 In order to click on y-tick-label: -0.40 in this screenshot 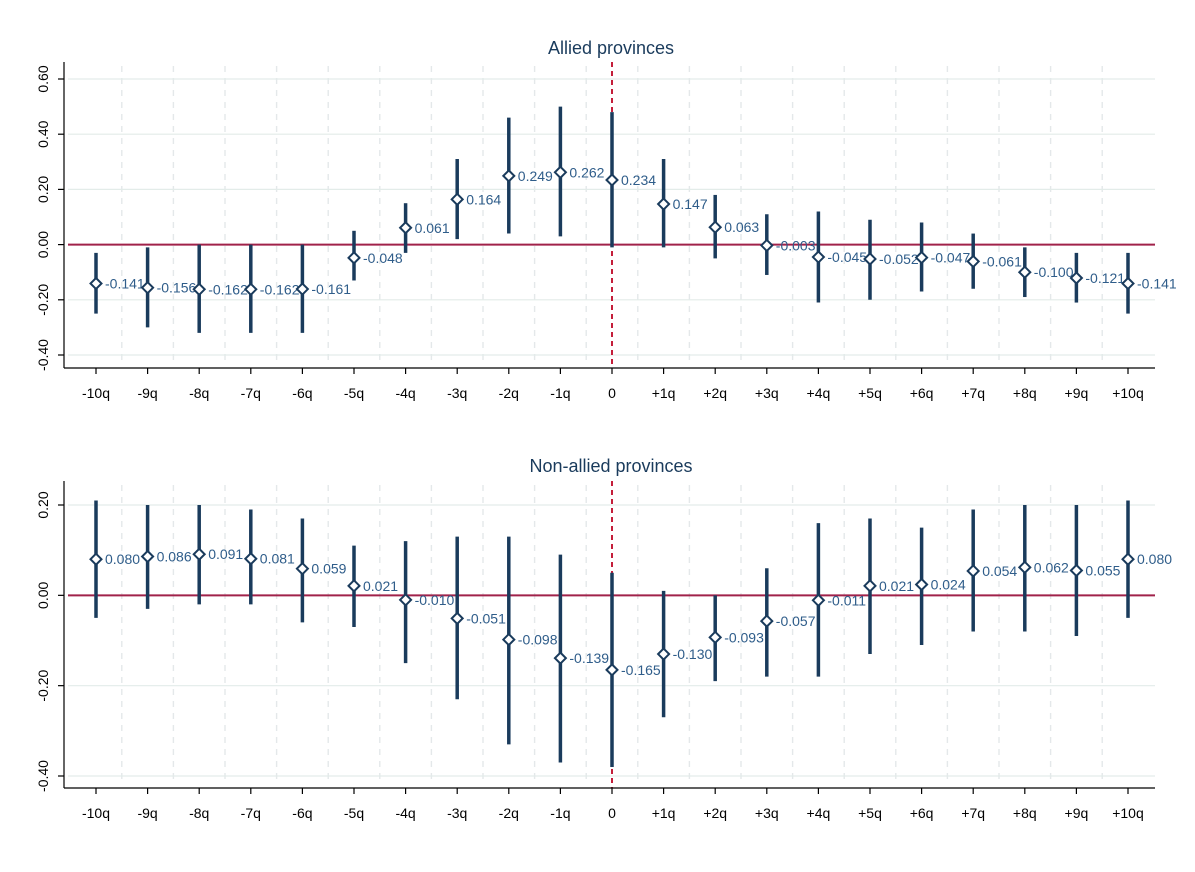, I will do `click(43, 776)`.